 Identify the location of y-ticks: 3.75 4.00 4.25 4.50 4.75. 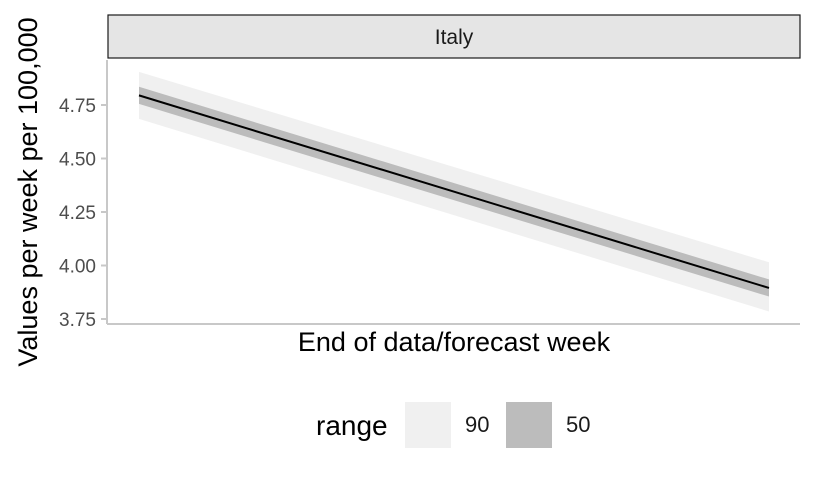
(83, 213).